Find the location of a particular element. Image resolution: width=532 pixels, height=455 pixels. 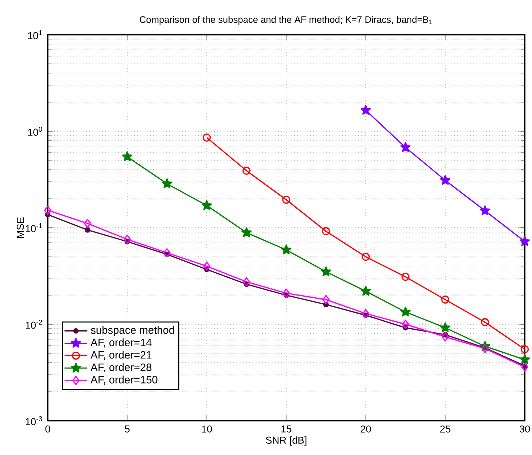

y-tick-label: 10$^{-3}$ is located at coordinates (34, 421).